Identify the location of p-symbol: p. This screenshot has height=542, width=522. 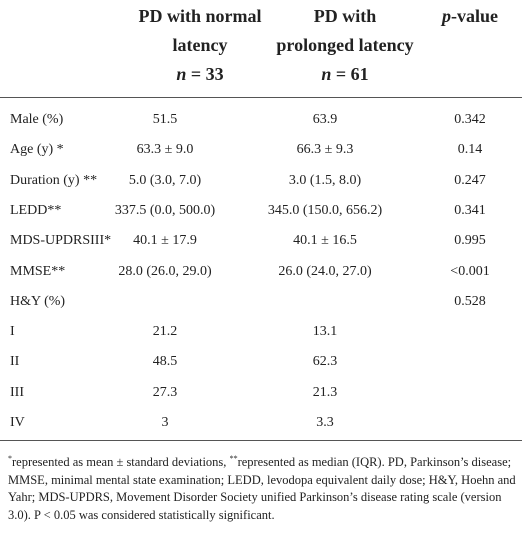
(446, 16).